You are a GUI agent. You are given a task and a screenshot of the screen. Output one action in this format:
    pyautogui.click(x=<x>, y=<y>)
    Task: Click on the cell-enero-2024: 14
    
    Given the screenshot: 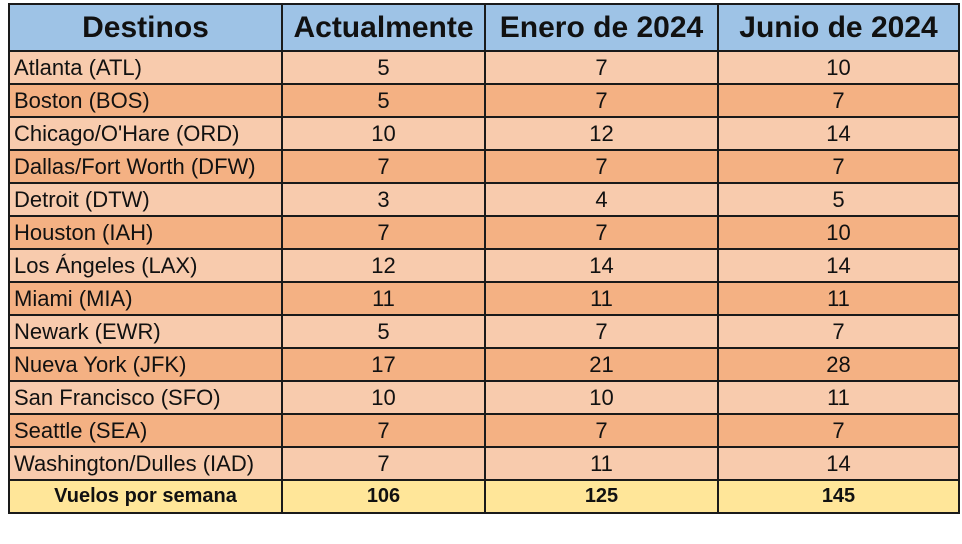 What is the action you would take?
    pyautogui.click(x=601, y=265)
    